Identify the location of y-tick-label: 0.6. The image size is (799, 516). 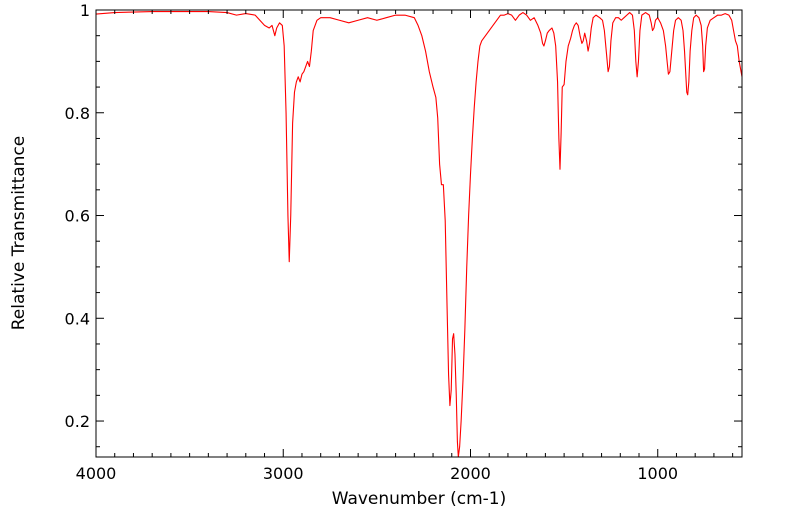
(77, 216).